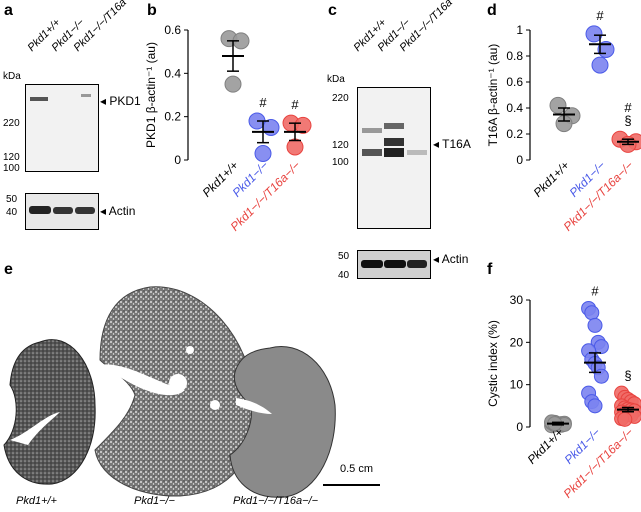 The image size is (641, 512). What do you see at coordinates (151, 95) in the screenshot?
I see `y-axis-label: PKD1 β-actin⁻¹ (au)` at bounding box center [151, 95].